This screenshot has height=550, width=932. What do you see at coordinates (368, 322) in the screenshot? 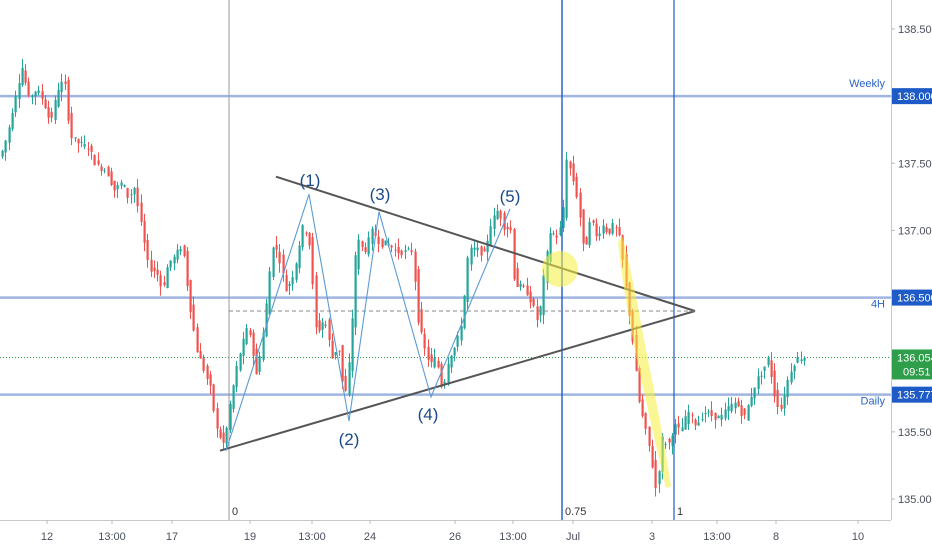
I see `elliott-wave-path` at bounding box center [368, 322].